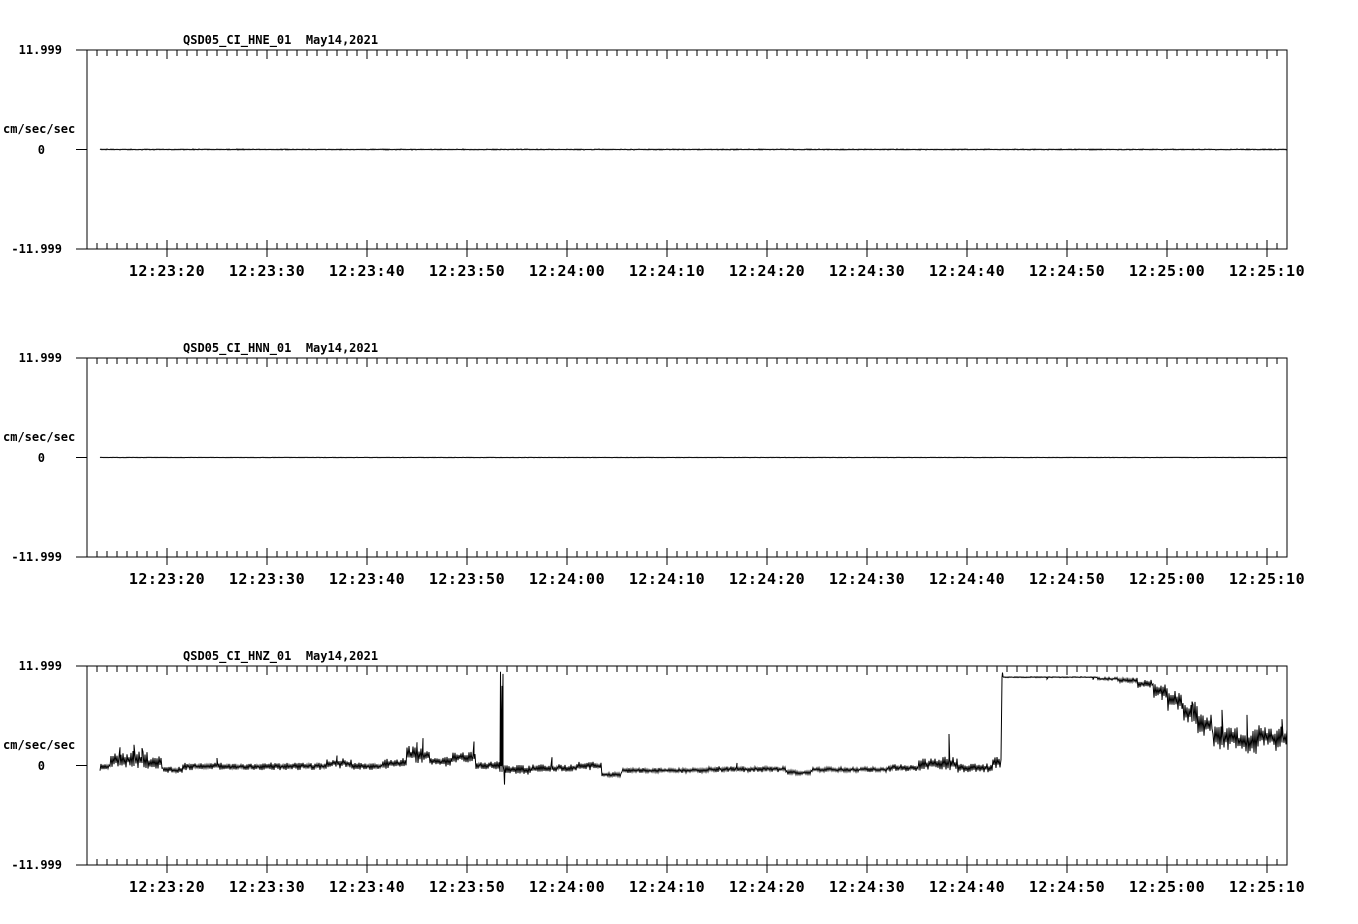  I want to click on panel-title: QSD05_CI_HNZ_01 May14,2021, so click(281, 656).